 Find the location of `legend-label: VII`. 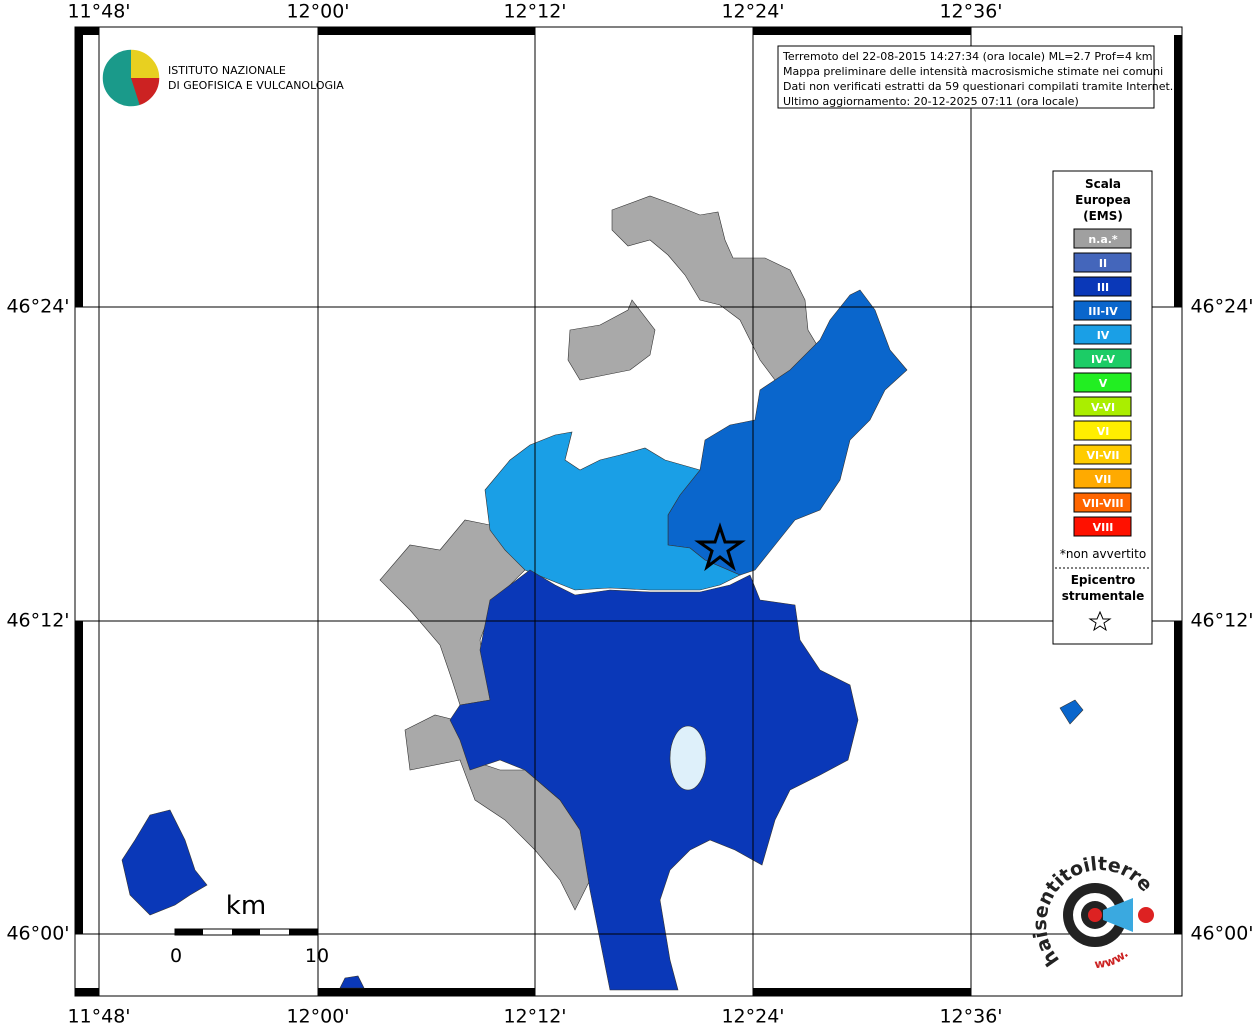

legend-label: VII is located at coordinates (1103, 479).